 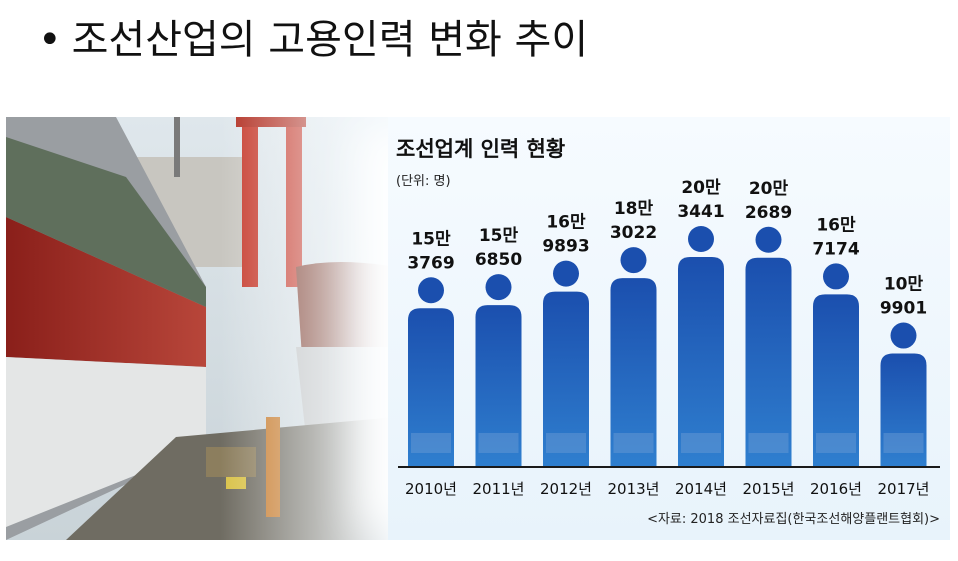 I want to click on bar-group: 10만 9901 2017년, so click(x=904, y=386).